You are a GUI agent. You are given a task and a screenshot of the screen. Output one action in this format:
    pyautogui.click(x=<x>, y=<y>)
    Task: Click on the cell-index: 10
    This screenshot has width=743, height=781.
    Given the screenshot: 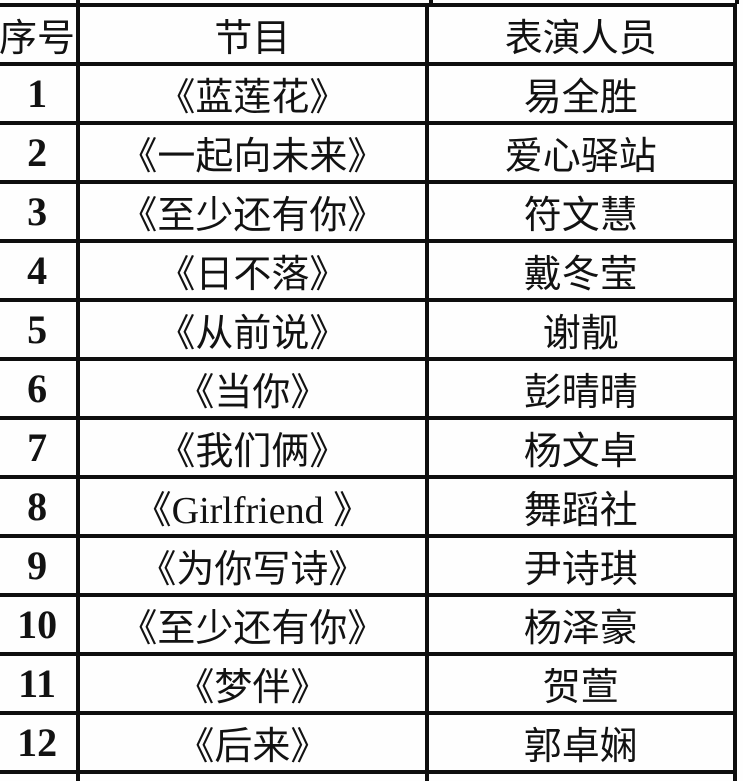 What is the action you would take?
    pyautogui.click(x=40, y=624)
    